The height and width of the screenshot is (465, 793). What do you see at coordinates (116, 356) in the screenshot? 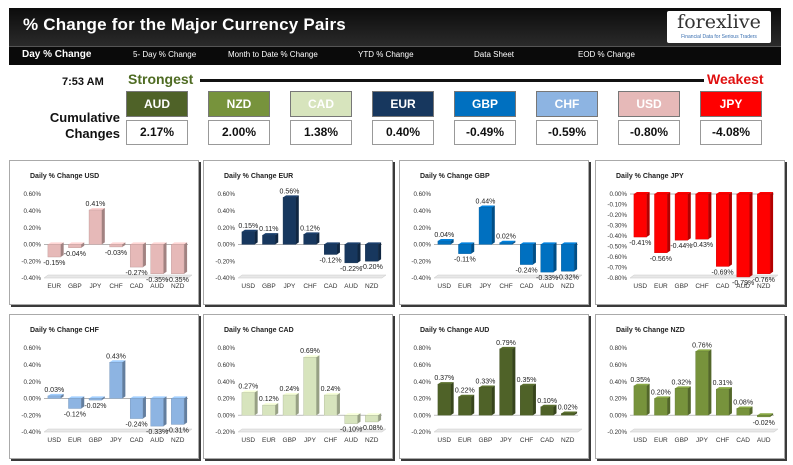
I see `bar-value-label: 0.43%` at bounding box center [116, 356].